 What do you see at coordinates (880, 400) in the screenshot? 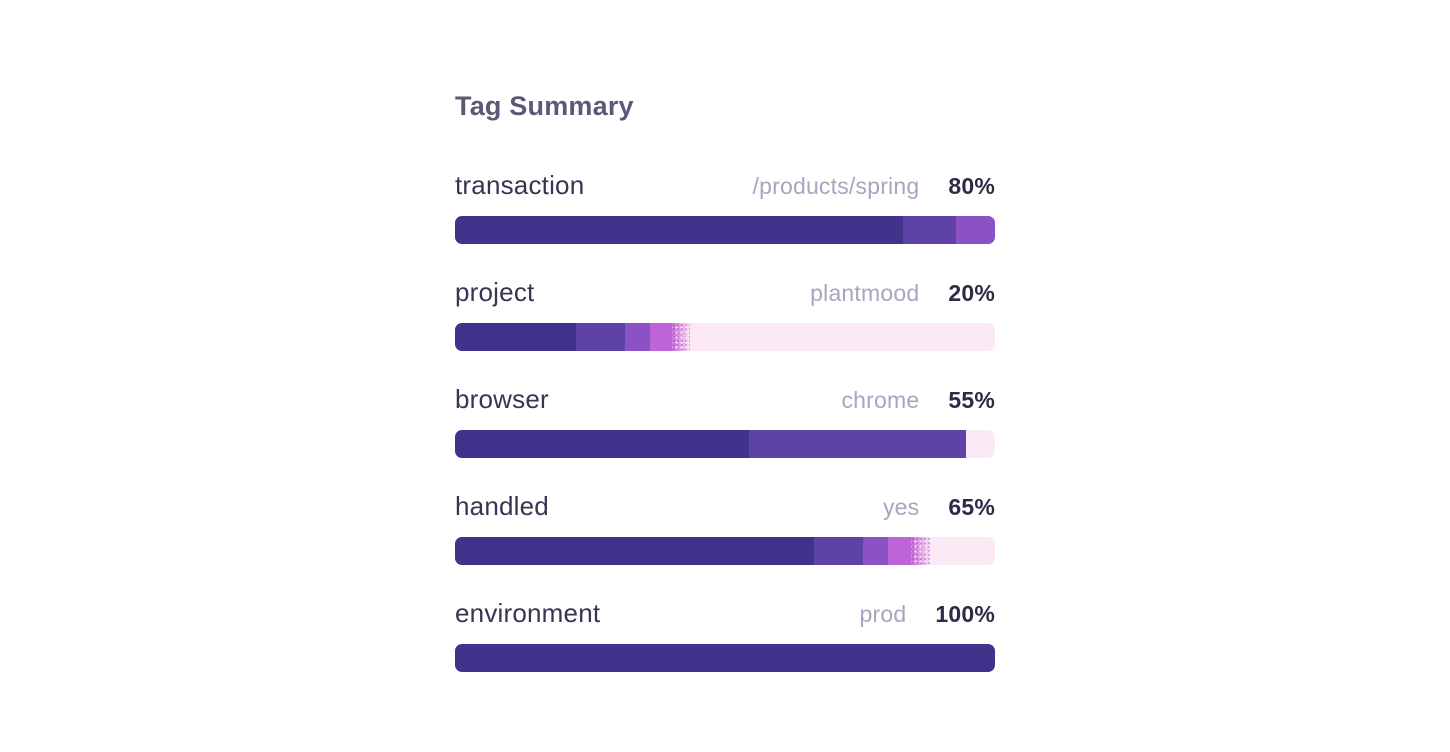
I see `tag-top-value: chrome` at bounding box center [880, 400].